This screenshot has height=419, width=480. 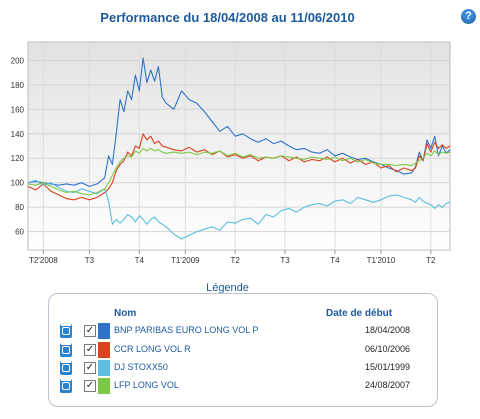 I want to click on y-tick-label: 180, so click(x=18, y=85).